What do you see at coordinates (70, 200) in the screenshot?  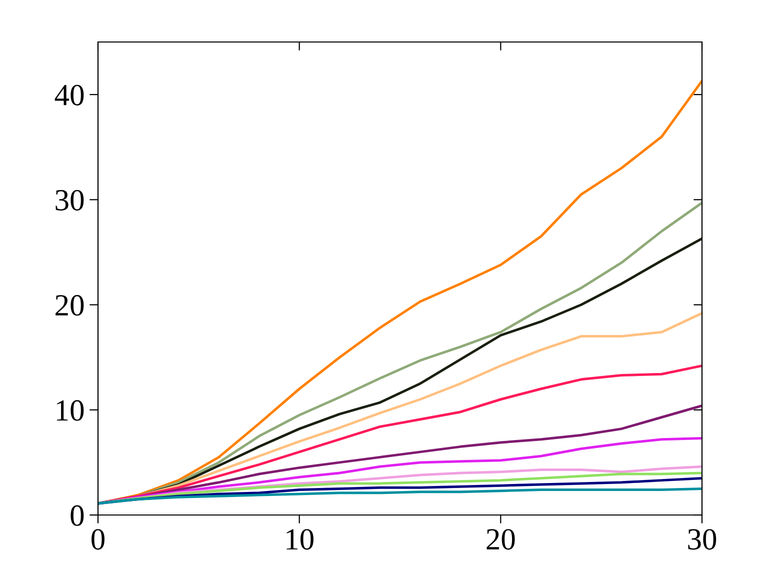 I see `y-tick-label: 30` at bounding box center [70, 200].